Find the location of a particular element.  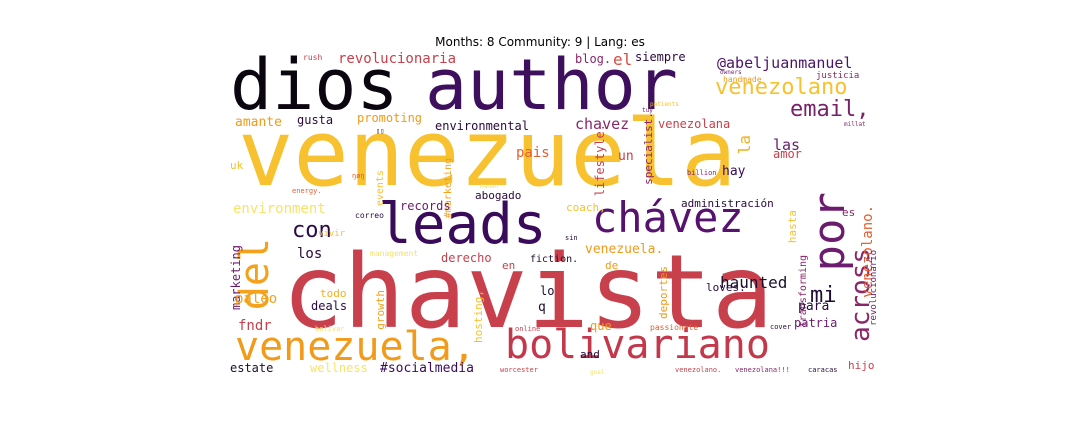

word-loves: loves: is located at coordinates (726, 287).